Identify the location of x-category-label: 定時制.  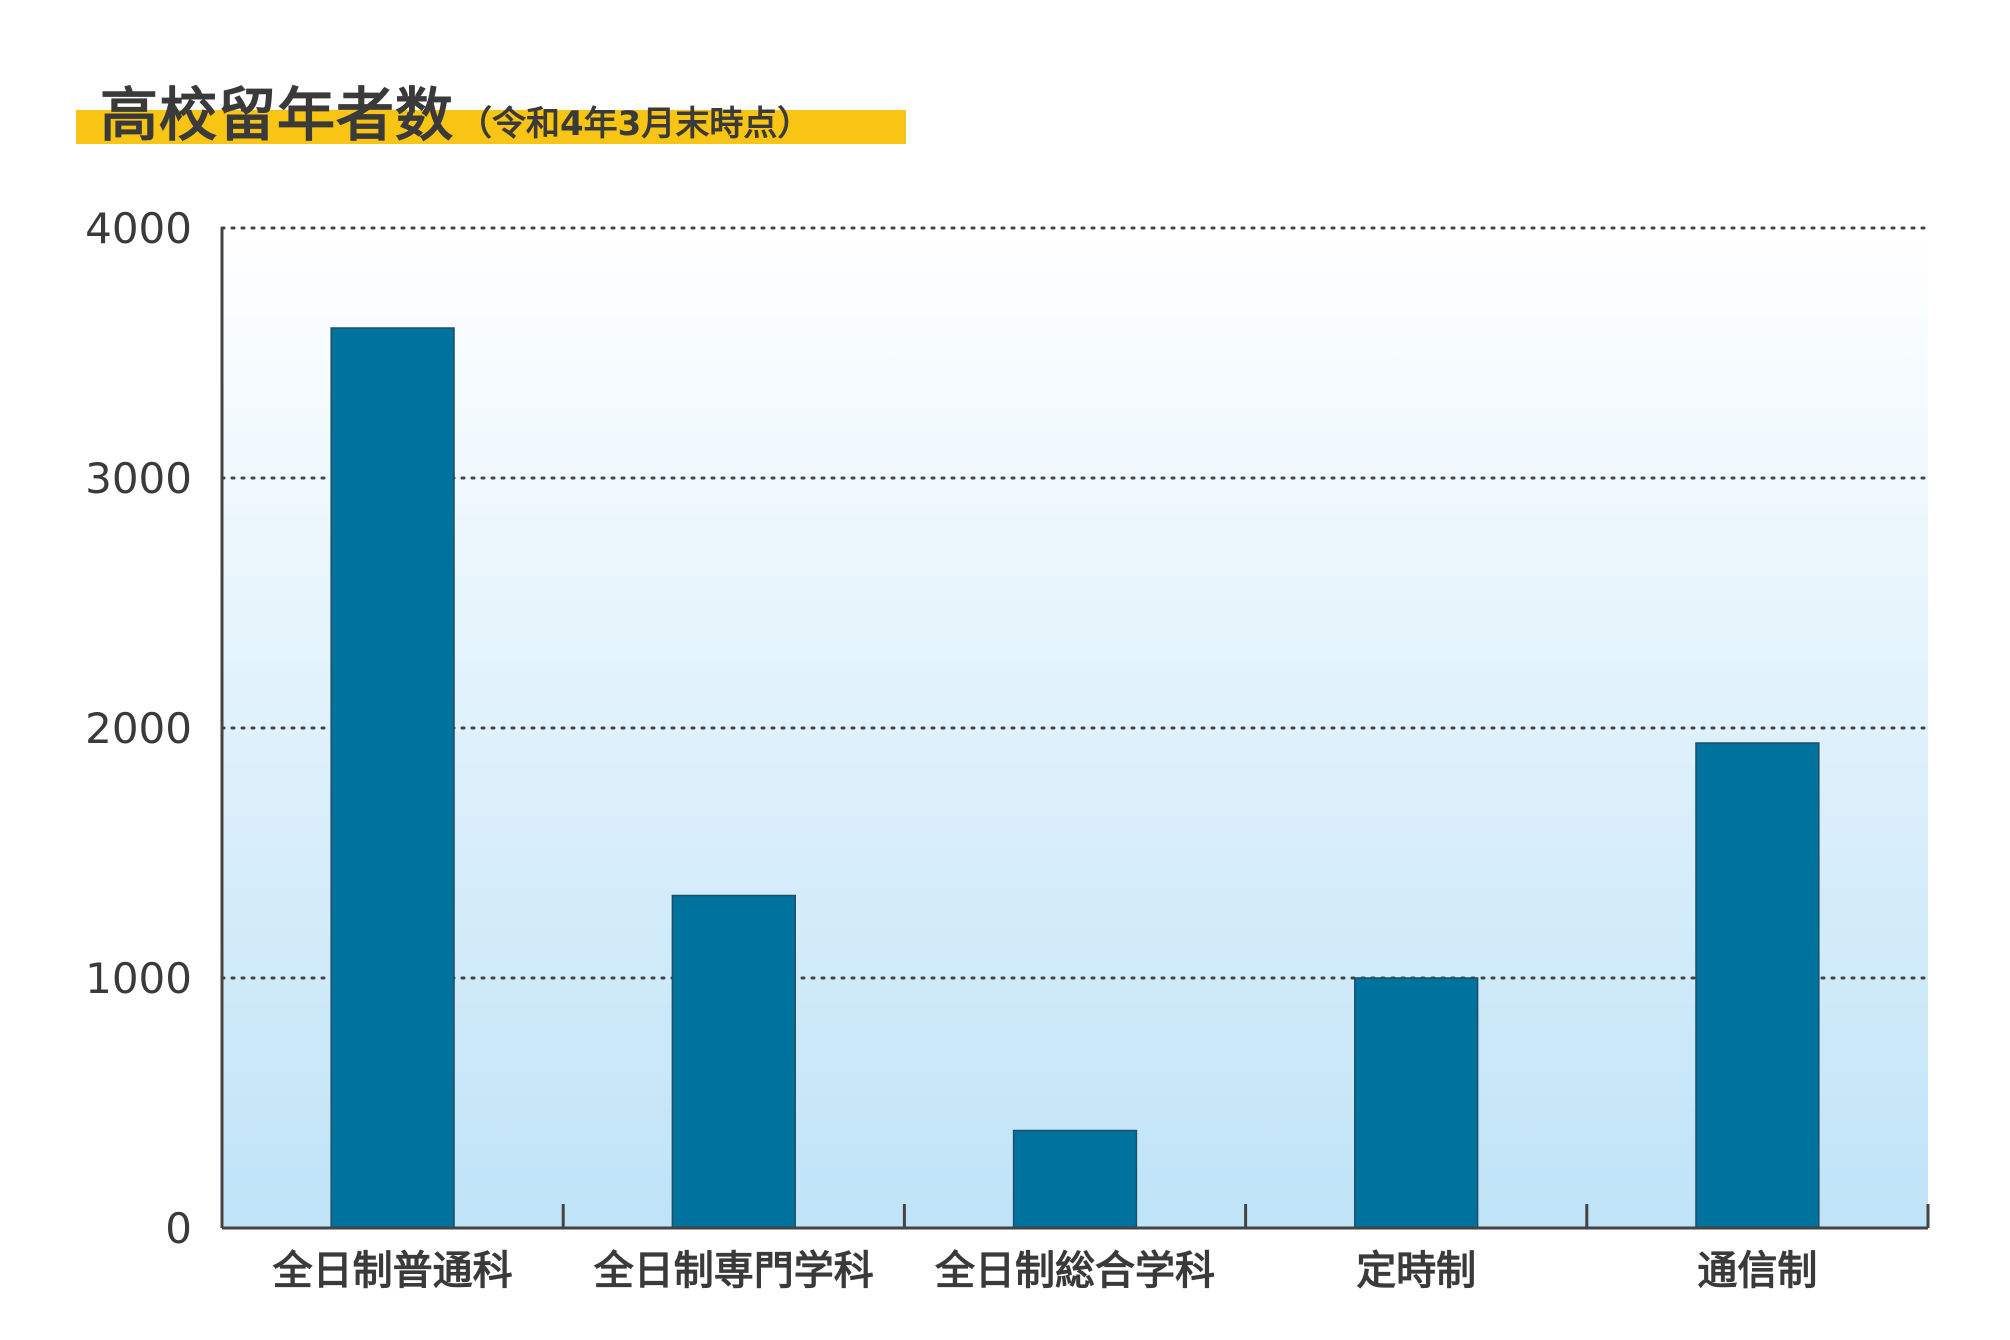
(1416, 1271).